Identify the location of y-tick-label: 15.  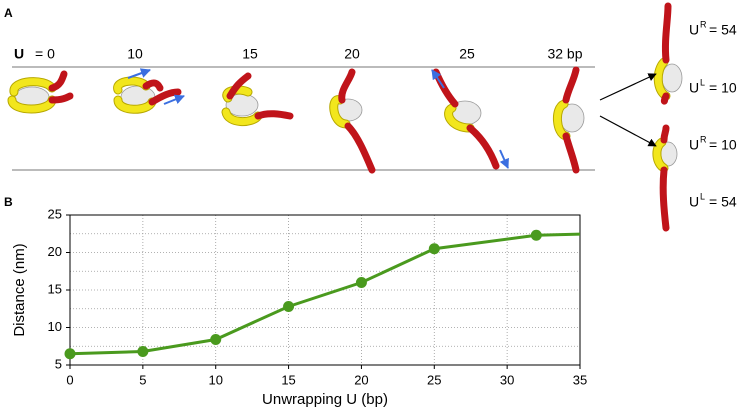
(55, 288).